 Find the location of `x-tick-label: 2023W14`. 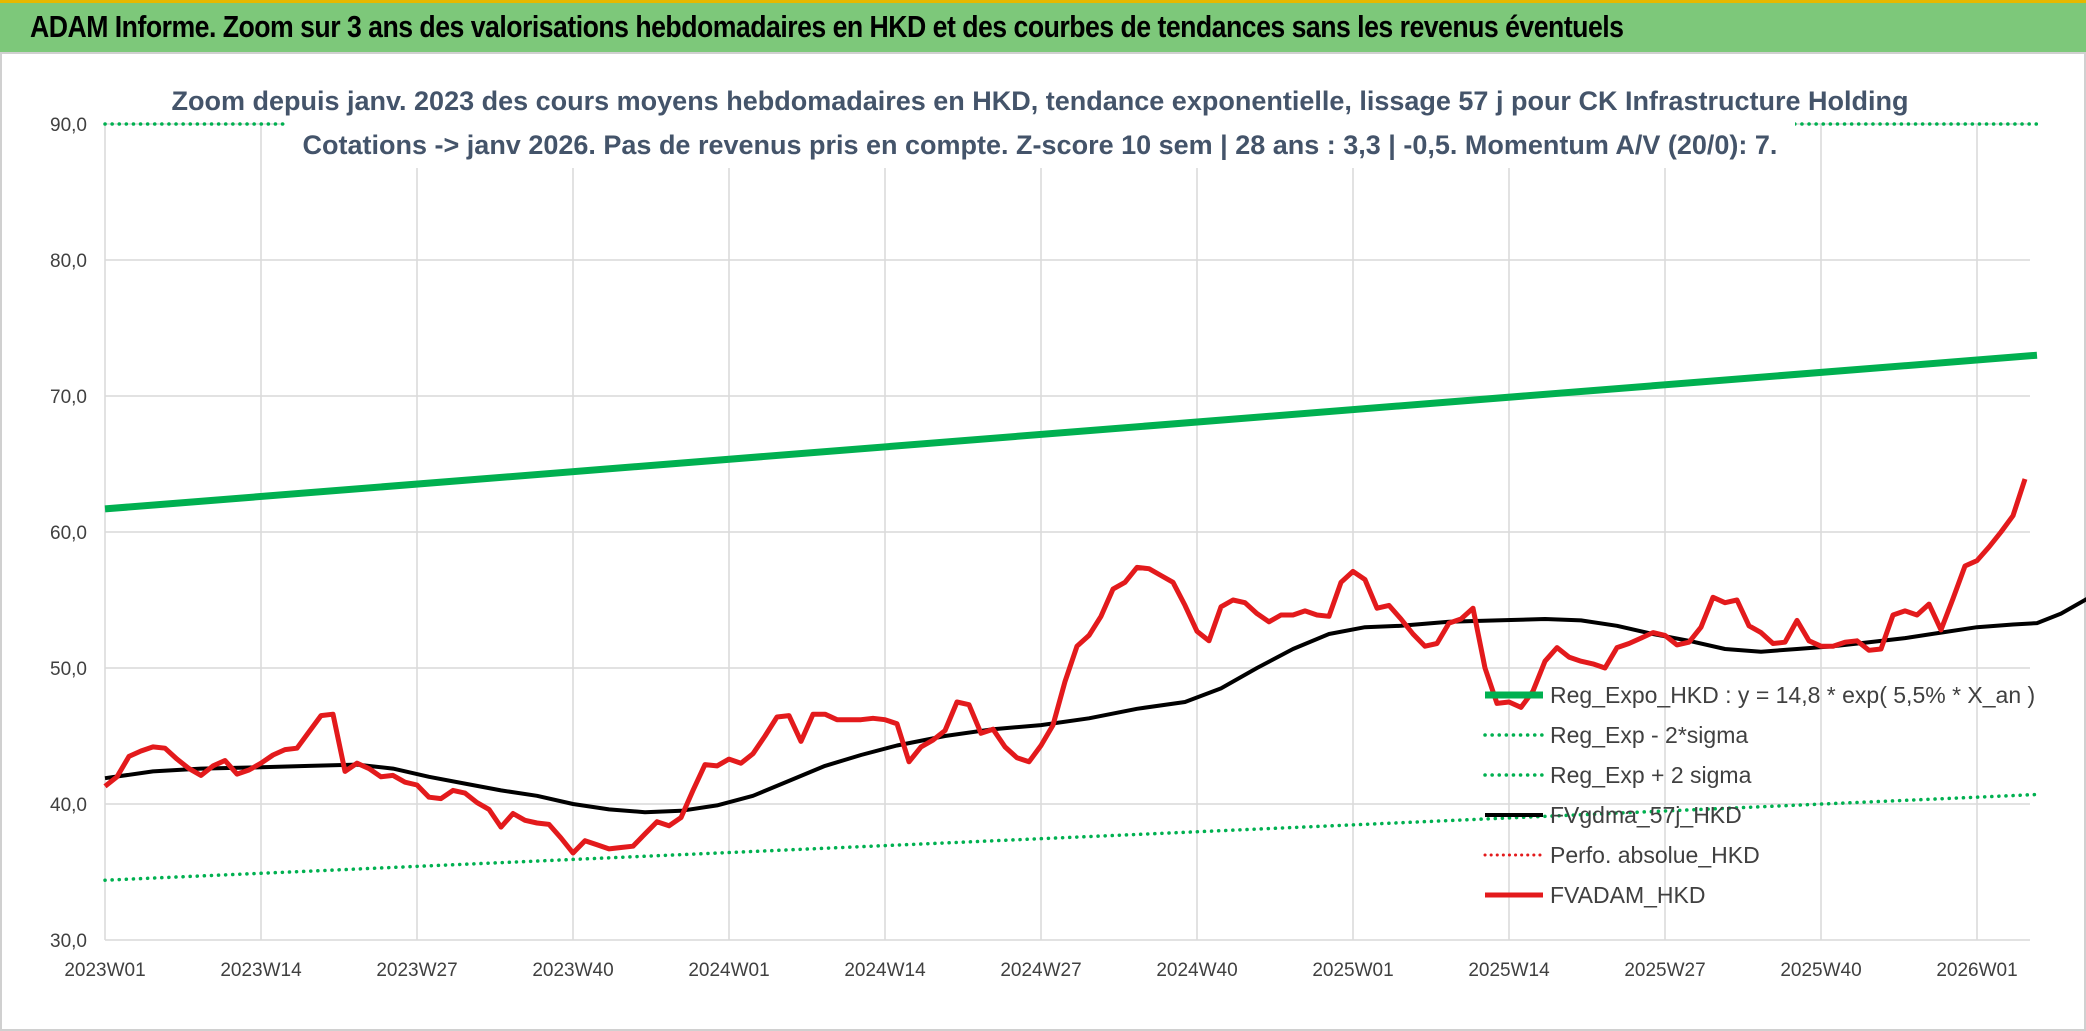

x-tick-label: 2023W14 is located at coordinates (261, 970).